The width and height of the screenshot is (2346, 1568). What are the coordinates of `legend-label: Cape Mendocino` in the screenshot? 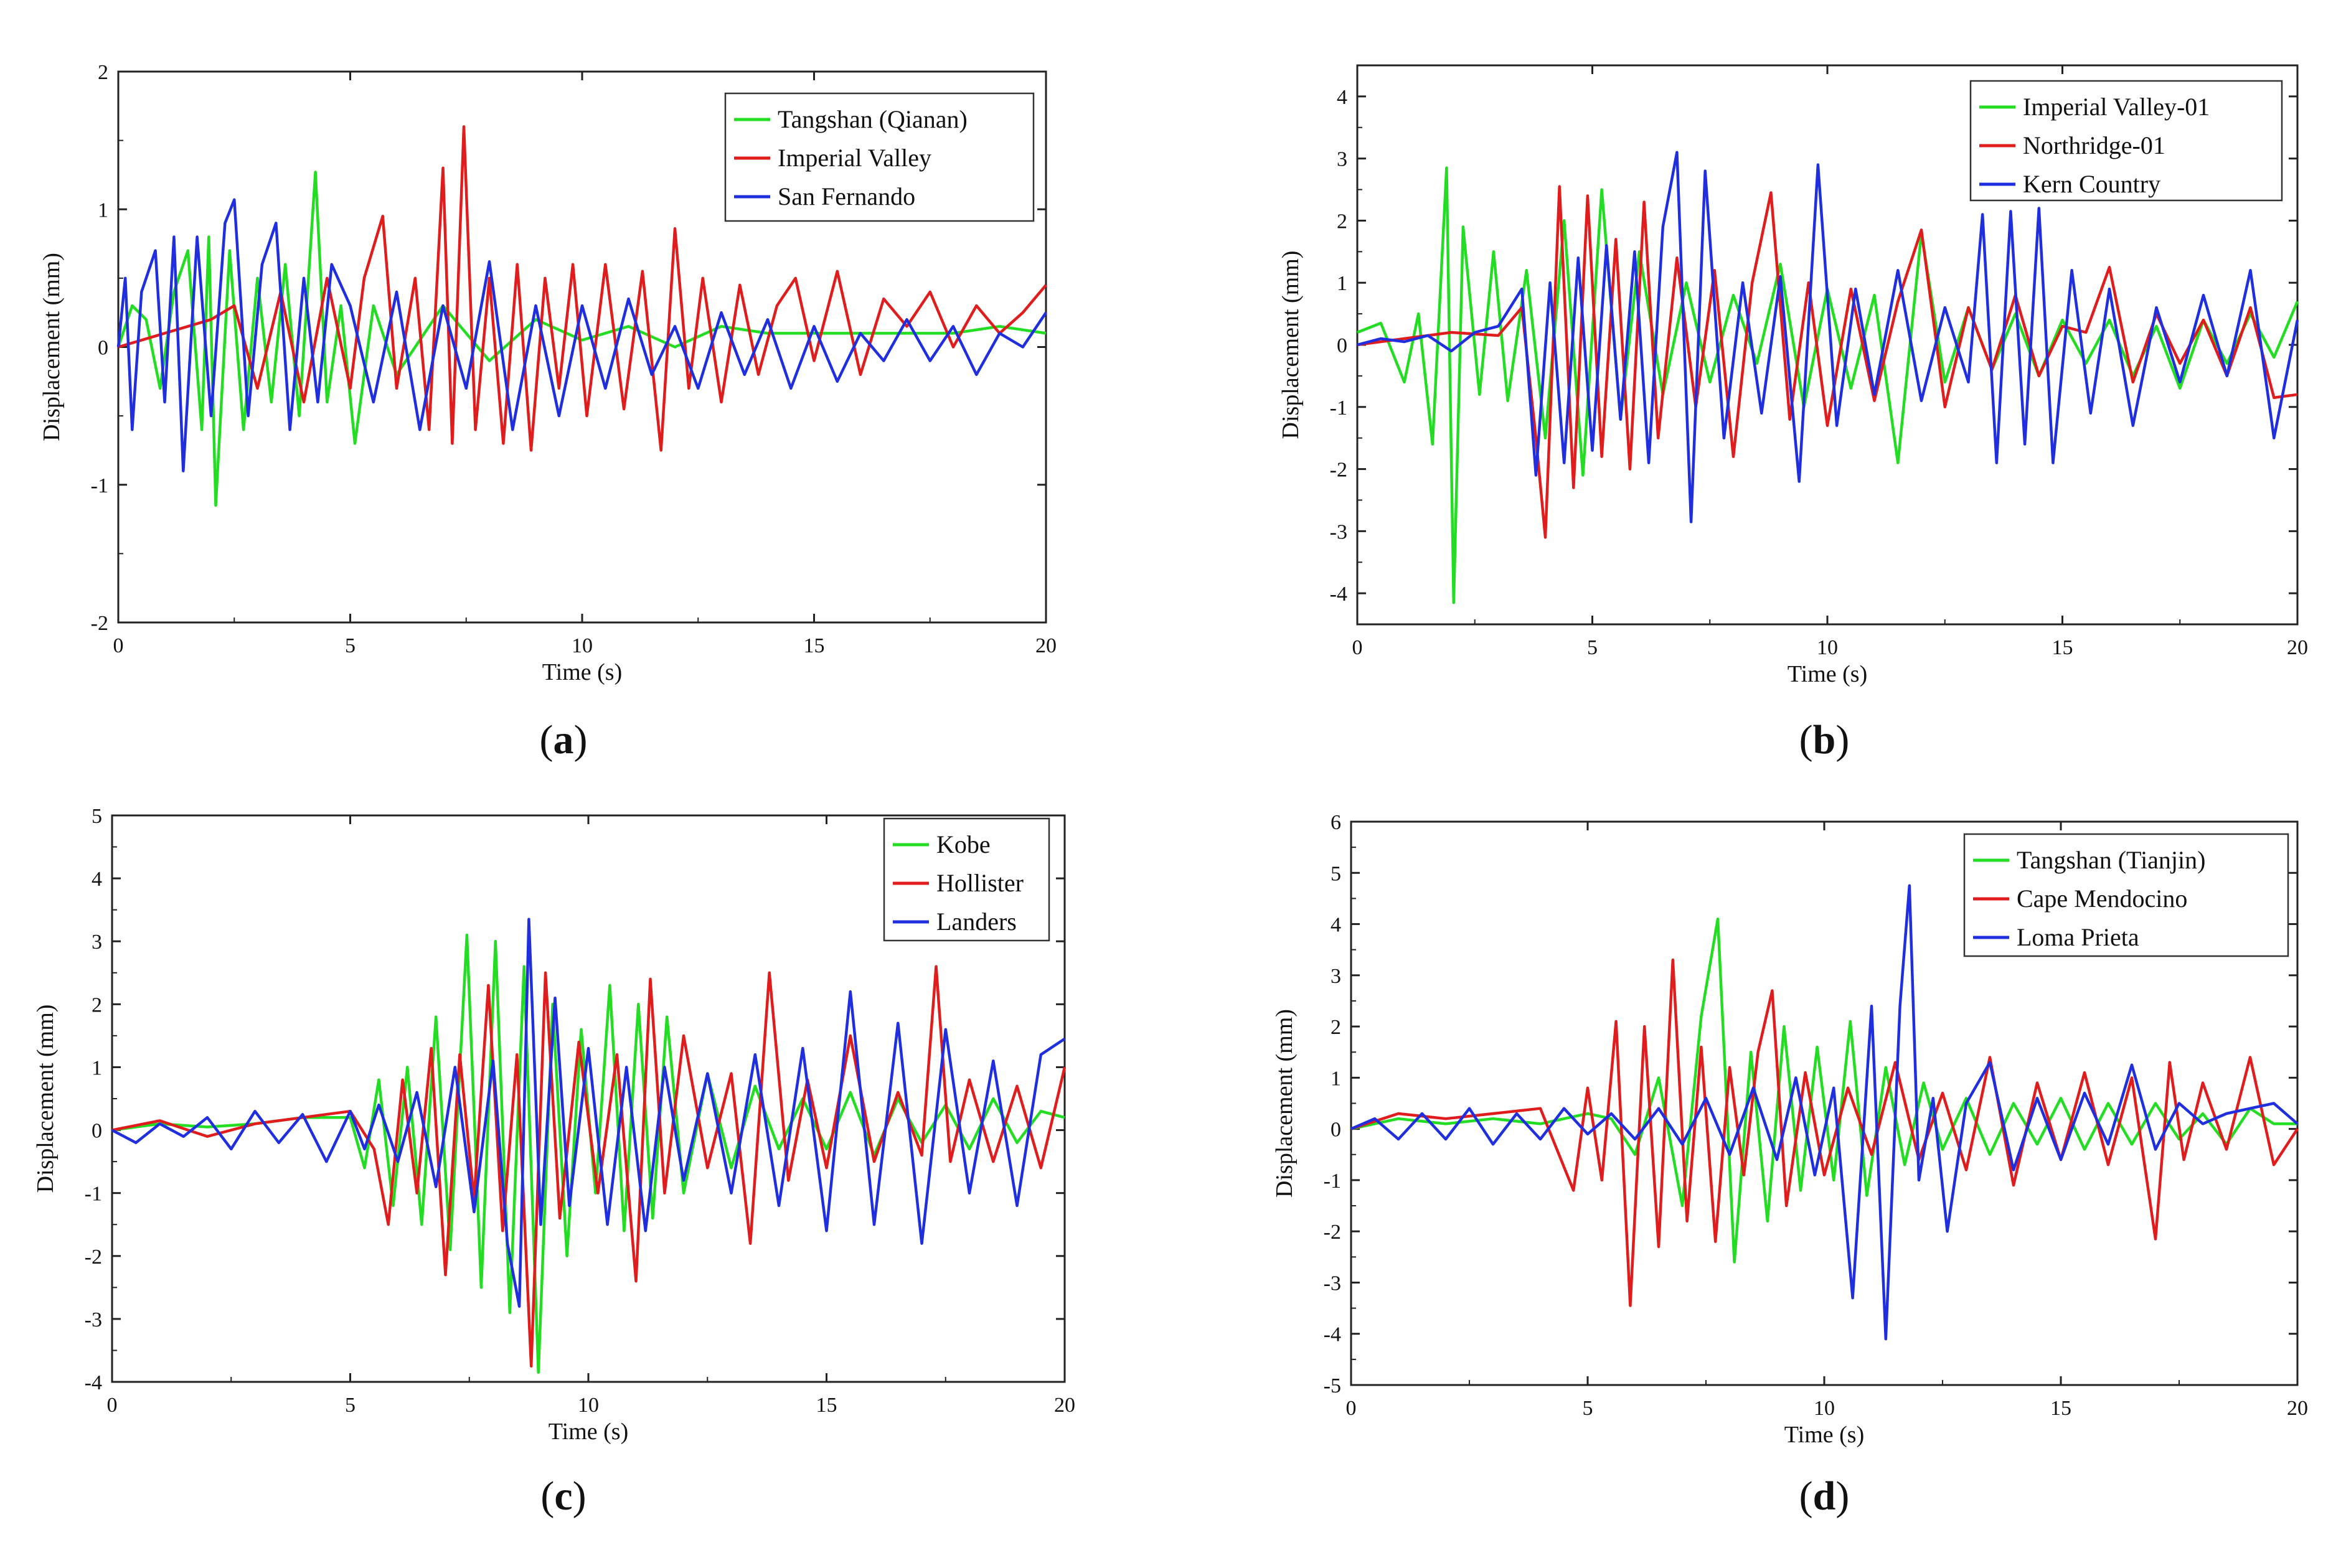 It's located at (2102, 899).